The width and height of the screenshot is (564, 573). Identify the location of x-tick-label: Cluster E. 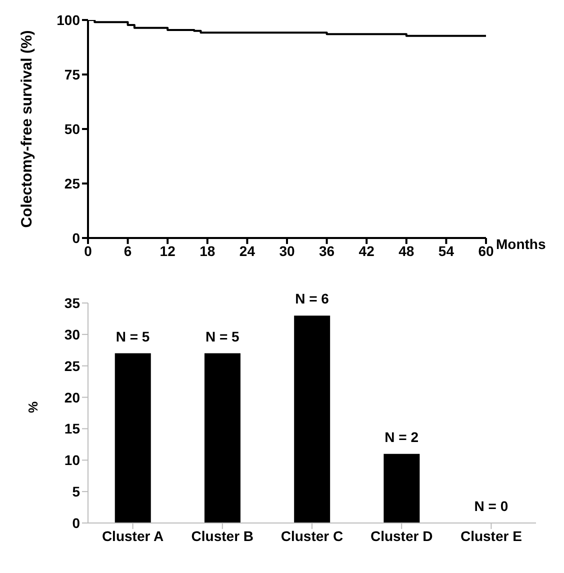
(491, 536).